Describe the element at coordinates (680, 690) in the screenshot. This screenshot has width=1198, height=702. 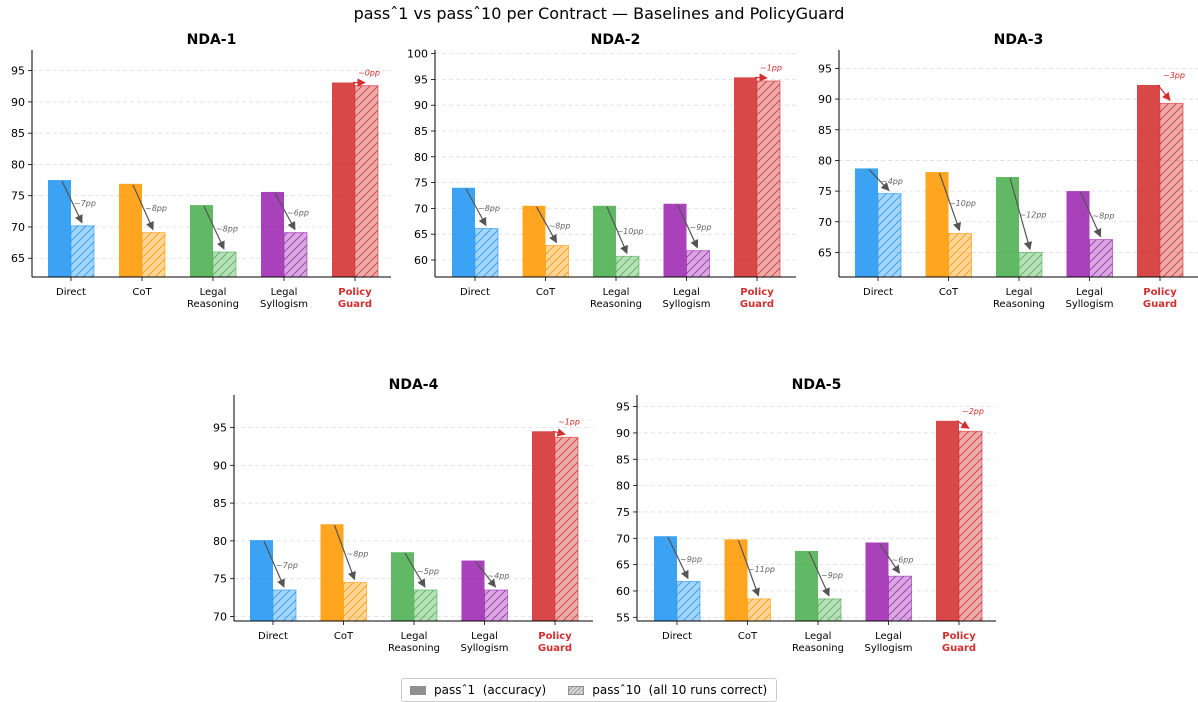
I see `legend-label-pass10: passˆ10 (all 10 runs correct)` at that location.